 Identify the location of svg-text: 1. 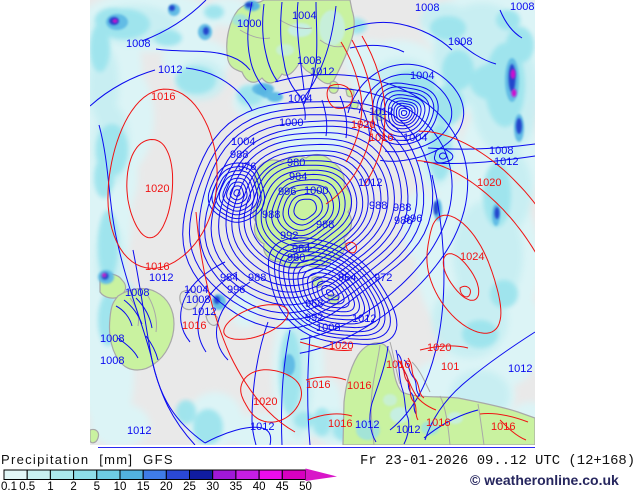
(50, 485).